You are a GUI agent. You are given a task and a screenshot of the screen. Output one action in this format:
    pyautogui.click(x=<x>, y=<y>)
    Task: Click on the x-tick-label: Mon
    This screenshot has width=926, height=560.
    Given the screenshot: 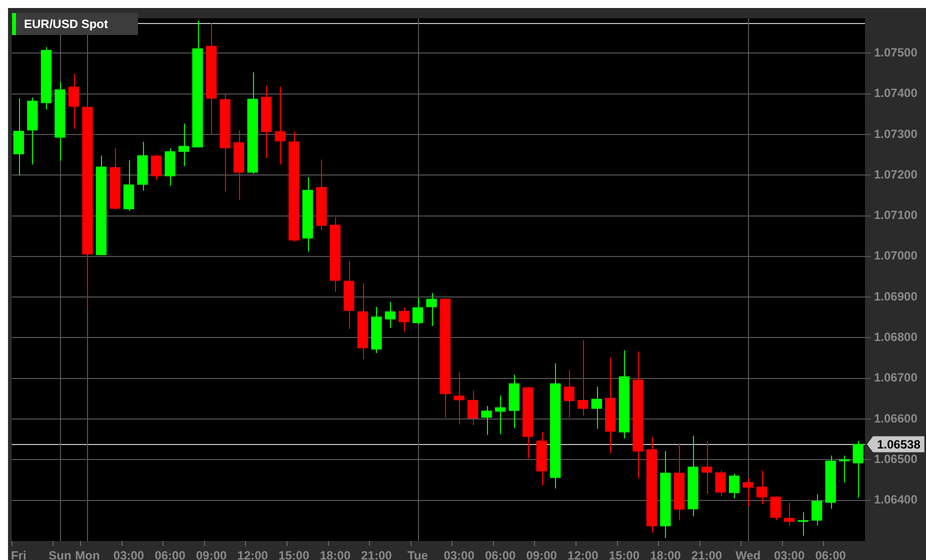 What is the action you would take?
    pyautogui.click(x=87, y=554)
    